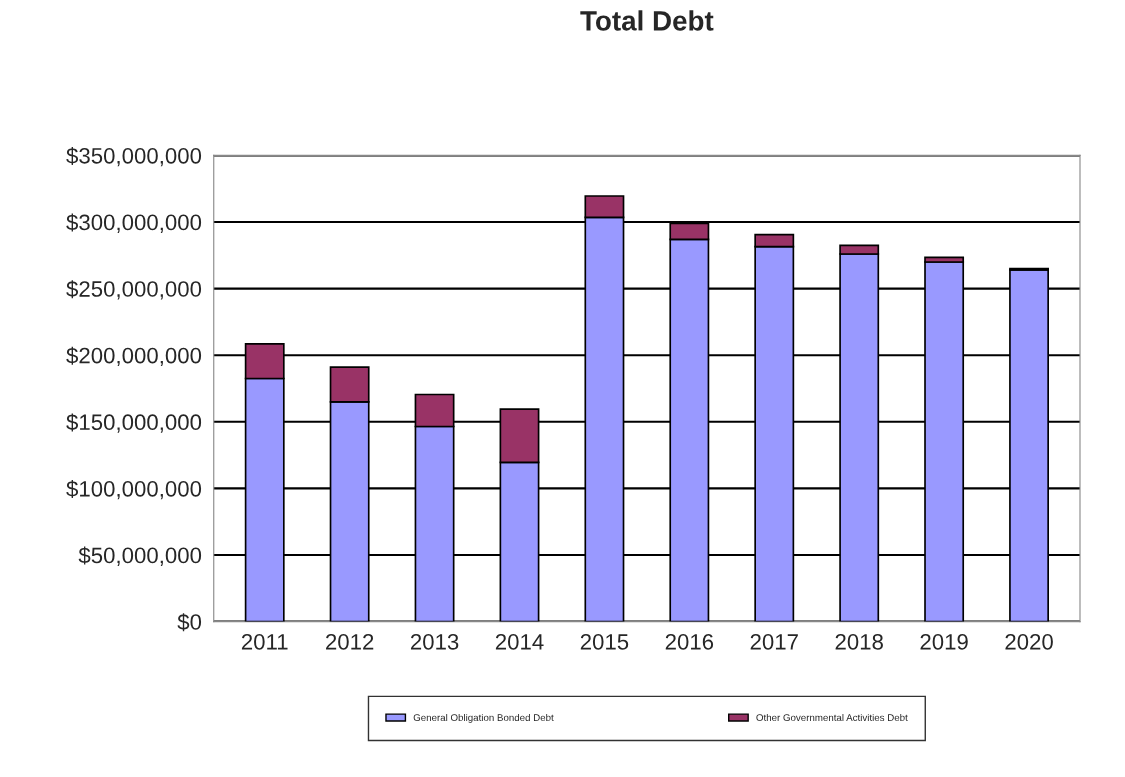 The width and height of the screenshot is (1125, 777). What do you see at coordinates (774, 641) in the screenshot?
I see `x-tick-label: 2017` at bounding box center [774, 641].